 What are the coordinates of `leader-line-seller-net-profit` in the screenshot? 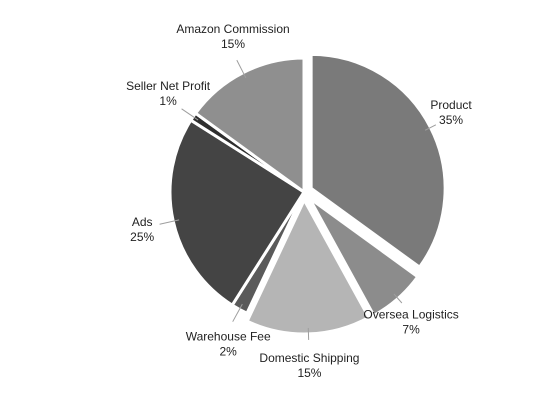 It's located at (190, 114).